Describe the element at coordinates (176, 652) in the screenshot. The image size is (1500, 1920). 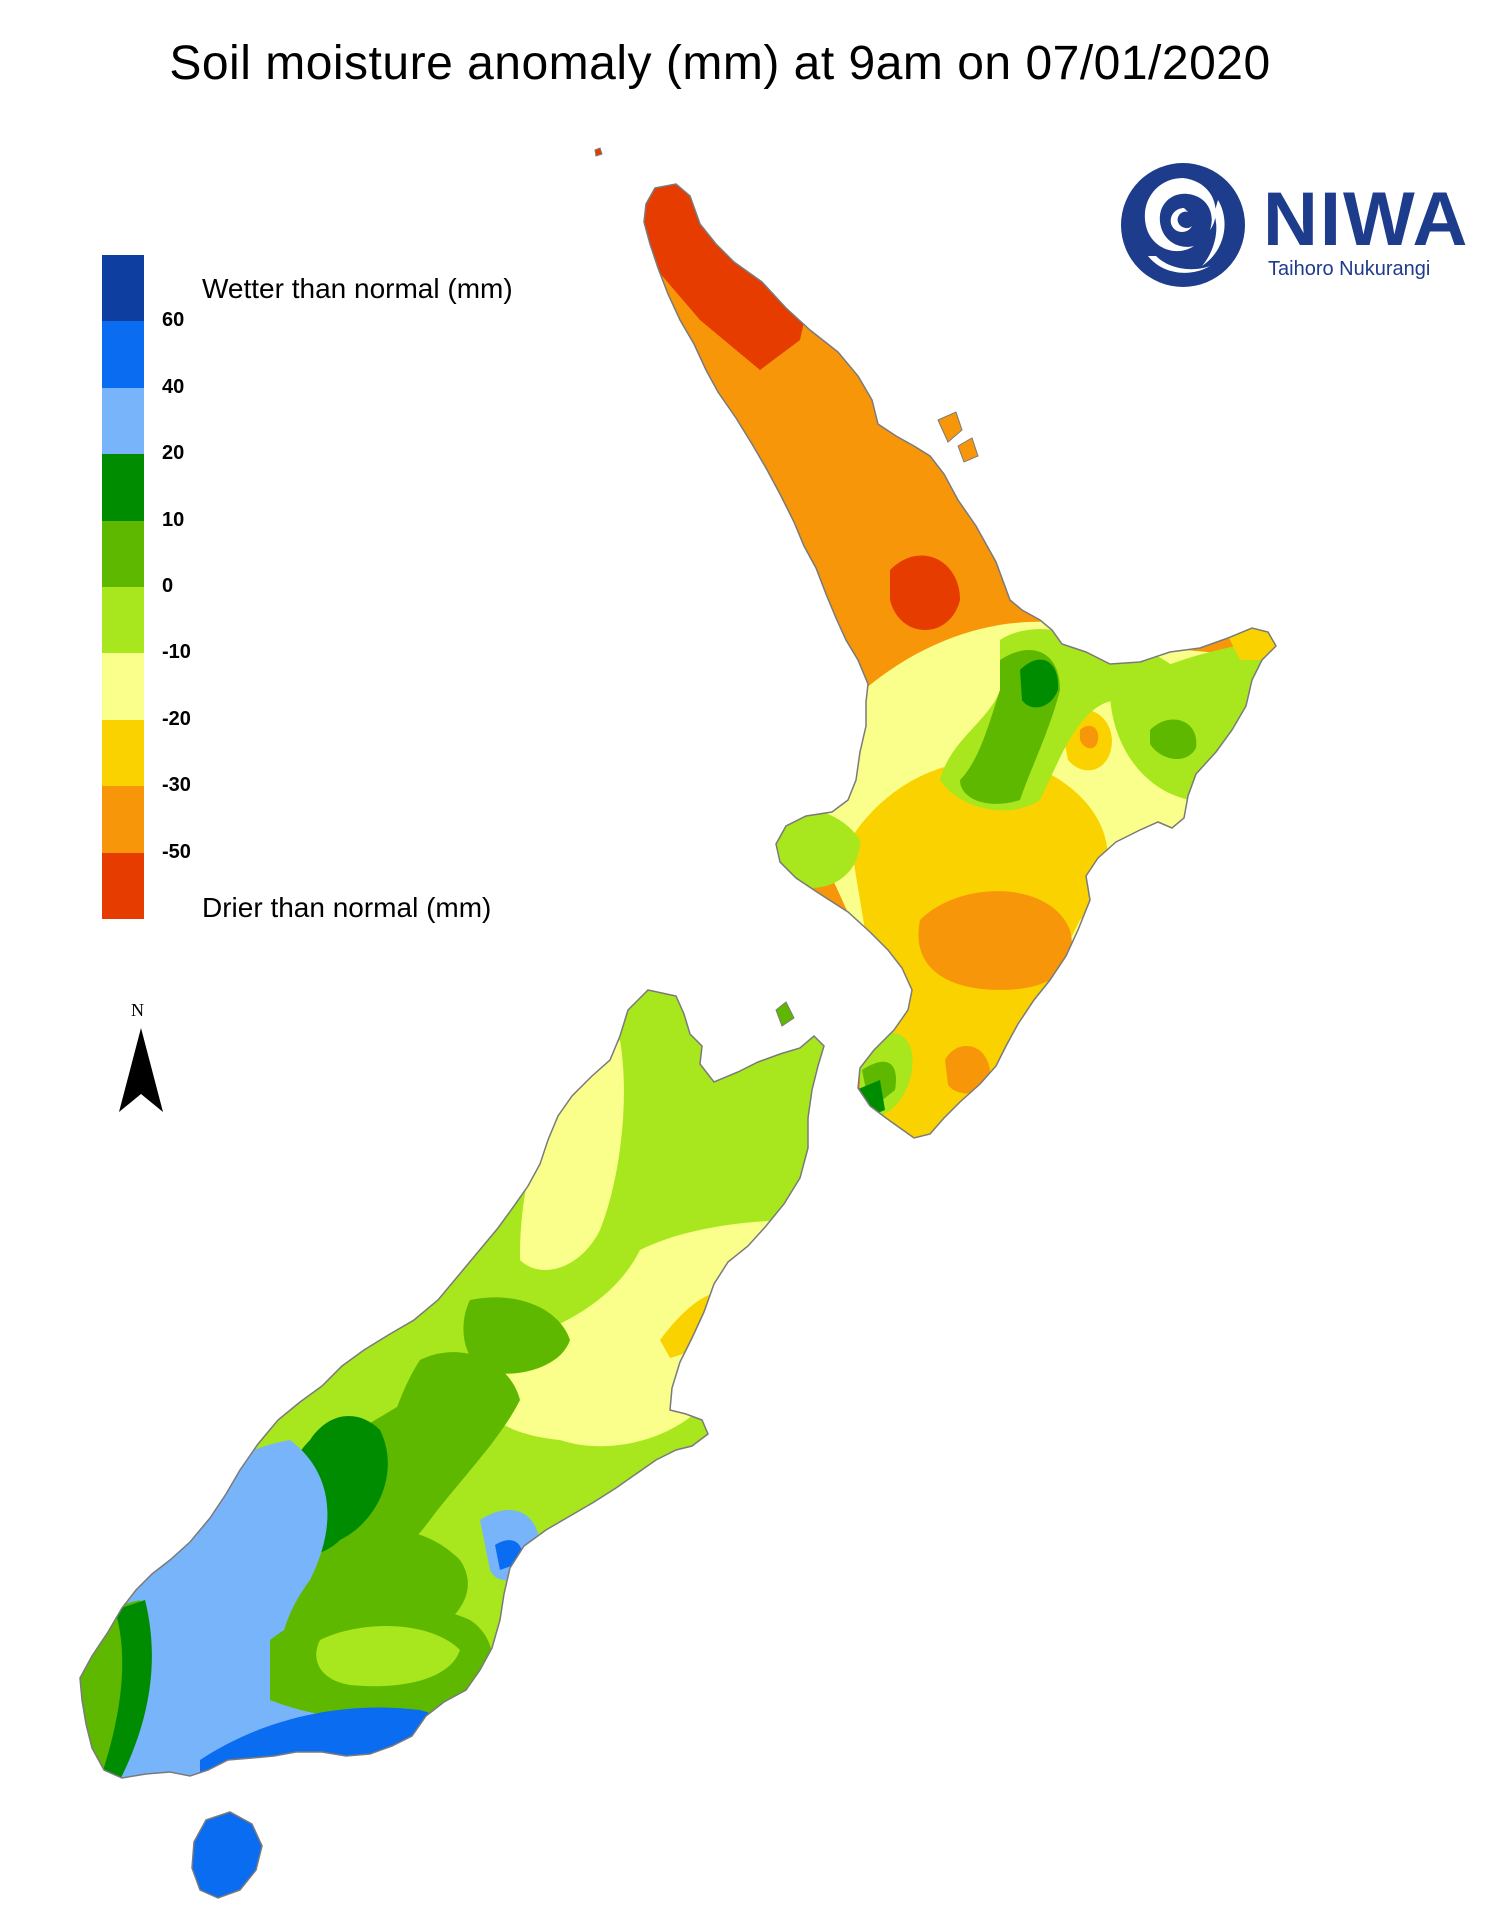
I see `legend-tick: -10` at that location.